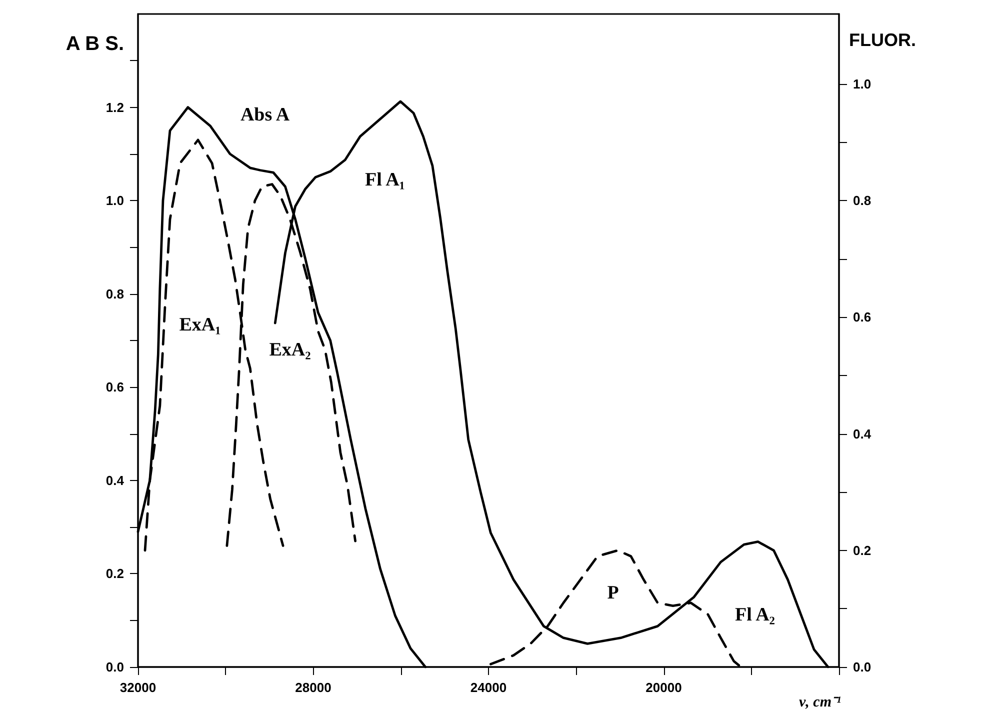  What do you see at coordinates (862, 667) in the screenshot?
I see `y2-tick-label: 0.0` at bounding box center [862, 667].